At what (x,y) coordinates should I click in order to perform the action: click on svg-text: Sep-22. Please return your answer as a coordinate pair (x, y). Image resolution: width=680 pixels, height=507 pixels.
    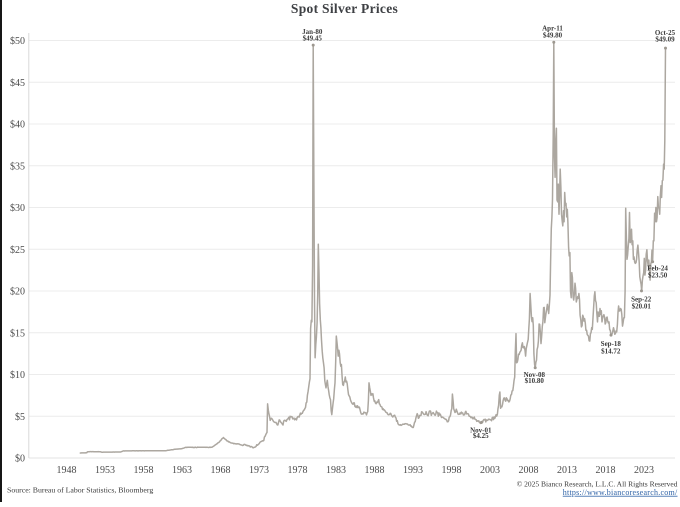
    Looking at the image, I should click on (641, 300).